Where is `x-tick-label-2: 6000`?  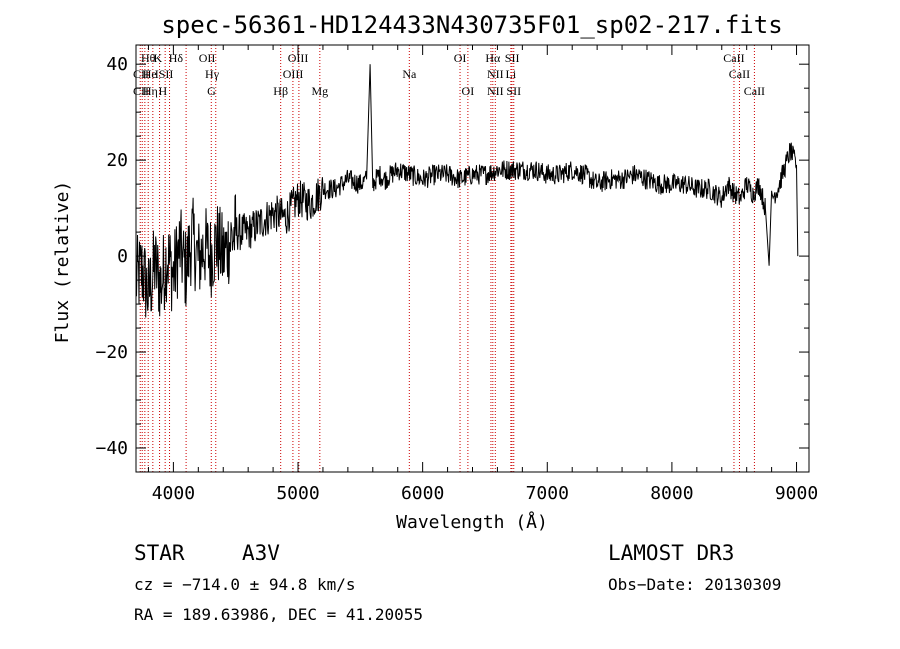
x-tick-label-2: 6000 is located at coordinates (422, 493).